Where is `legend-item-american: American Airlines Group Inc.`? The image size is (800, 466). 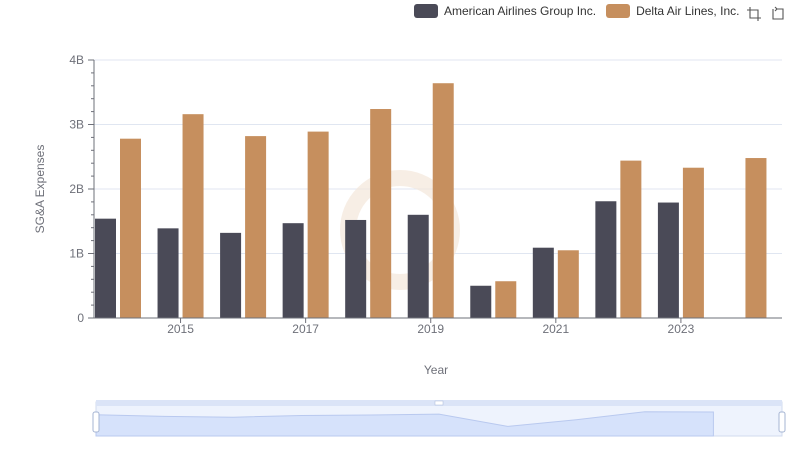
legend-item-american: American Airlines Group Inc. is located at coordinates (505, 11).